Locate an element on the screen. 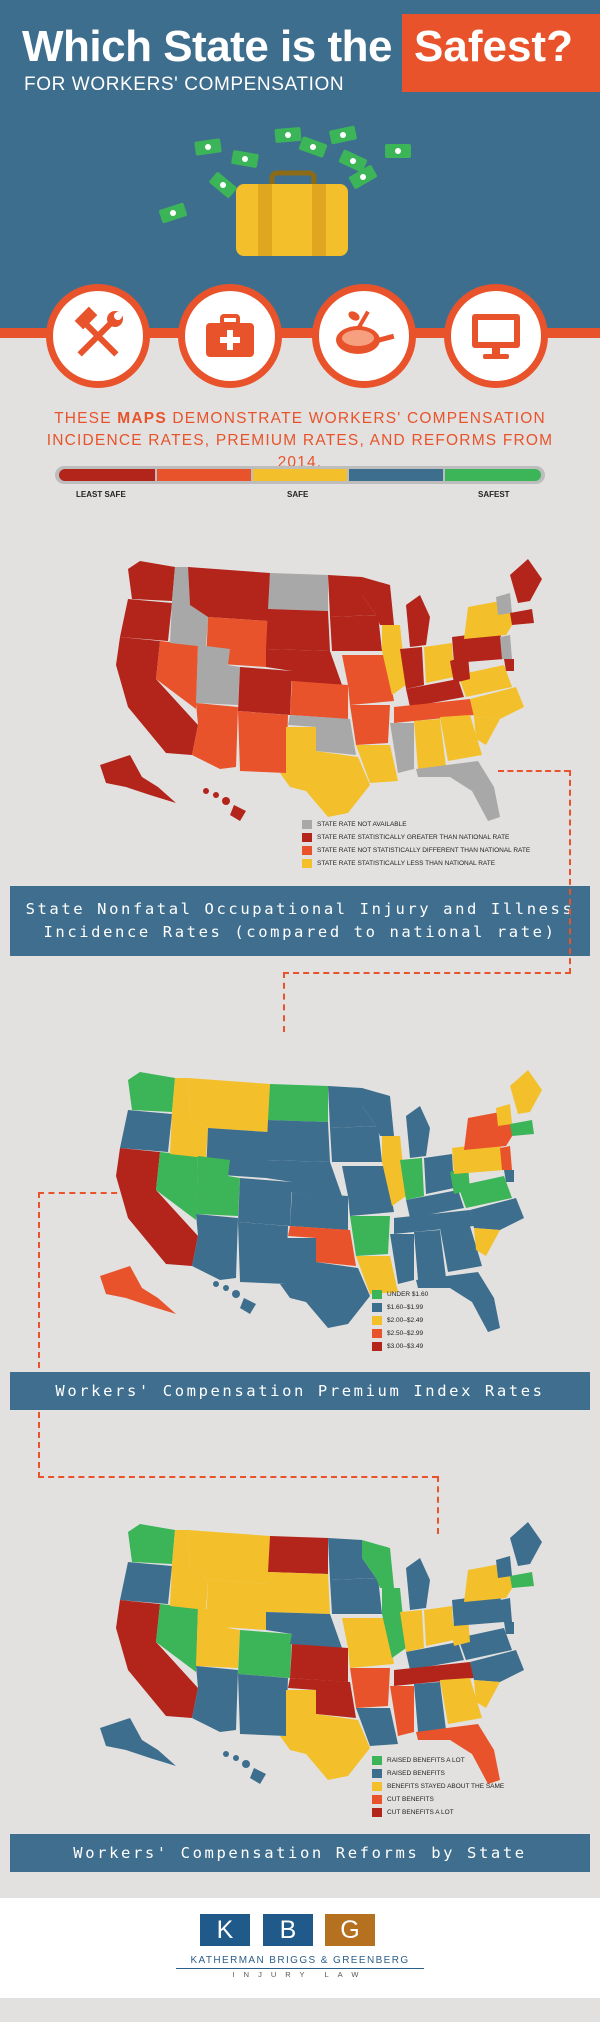 Image resolution: width=600 pixels, height=2022 pixels. cooking-pan-icon is located at coordinates (364, 336).